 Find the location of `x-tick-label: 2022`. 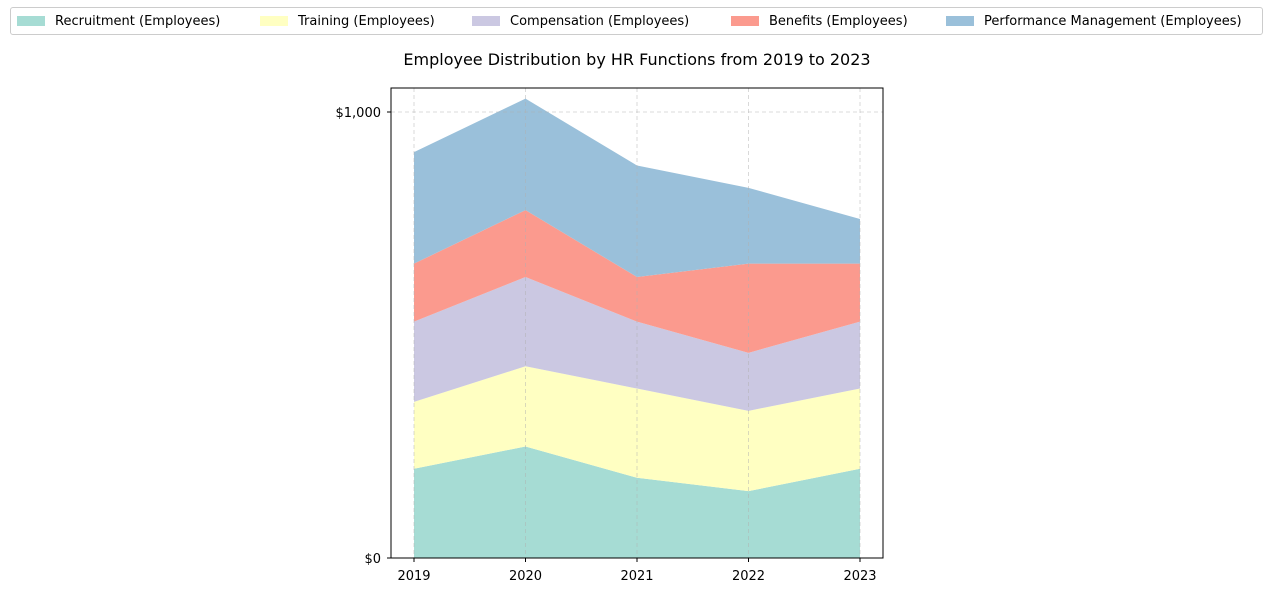

x-tick-label: 2022 is located at coordinates (748, 576).